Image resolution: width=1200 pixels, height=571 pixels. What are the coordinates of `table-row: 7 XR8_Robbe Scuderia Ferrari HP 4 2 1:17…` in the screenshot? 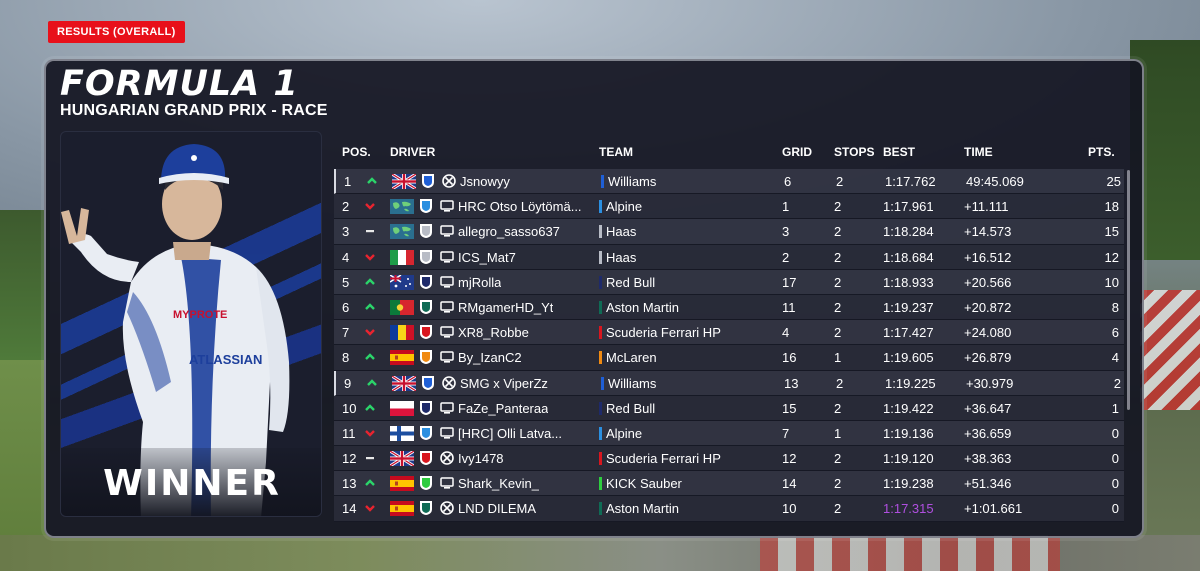 It's located at (729, 333).